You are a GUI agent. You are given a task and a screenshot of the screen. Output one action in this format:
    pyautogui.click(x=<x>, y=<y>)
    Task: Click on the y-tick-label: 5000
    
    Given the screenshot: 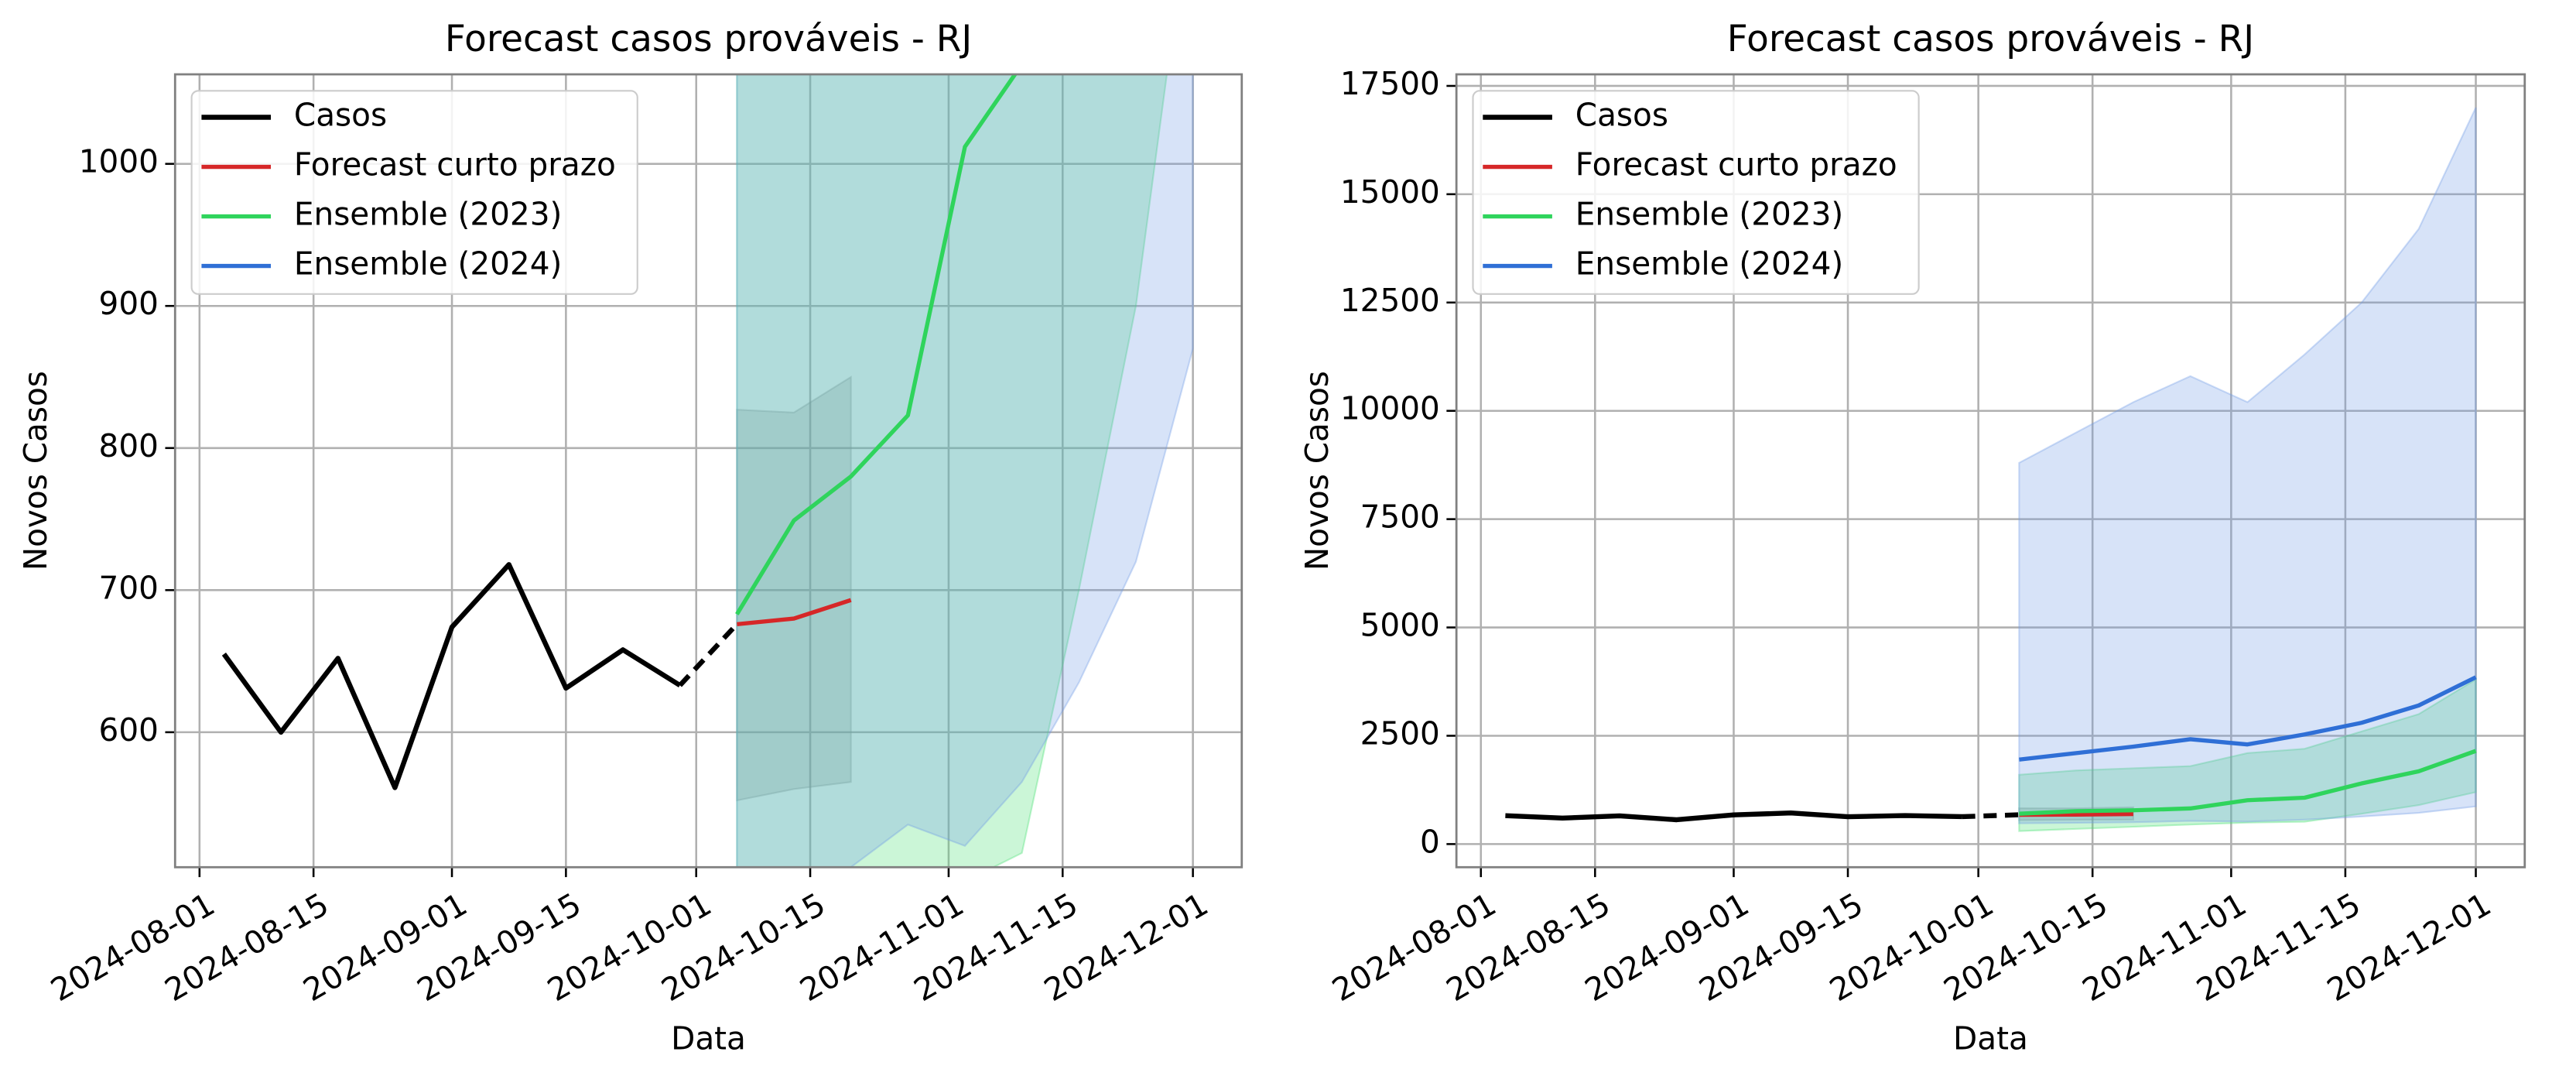 What is the action you would take?
    pyautogui.click(x=1400, y=625)
    